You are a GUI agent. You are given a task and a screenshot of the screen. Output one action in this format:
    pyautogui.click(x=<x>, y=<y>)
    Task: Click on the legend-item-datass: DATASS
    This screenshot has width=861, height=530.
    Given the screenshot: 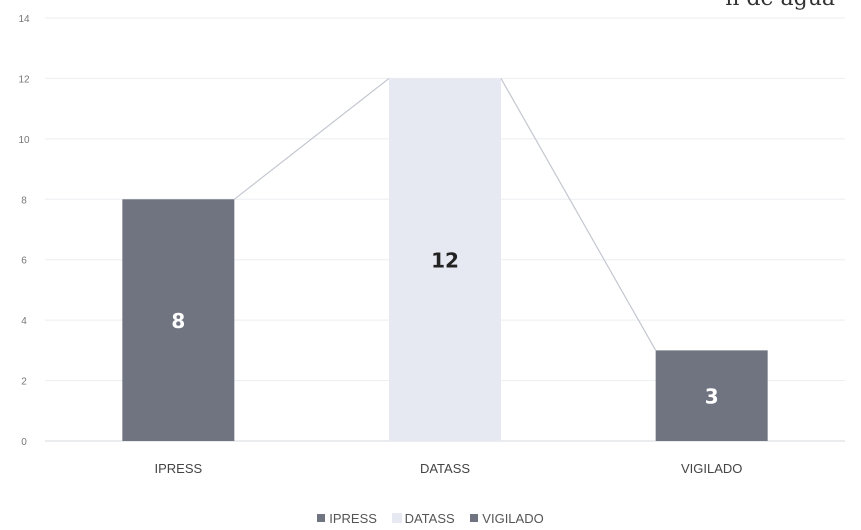 What is the action you would take?
    pyautogui.click(x=423, y=518)
    